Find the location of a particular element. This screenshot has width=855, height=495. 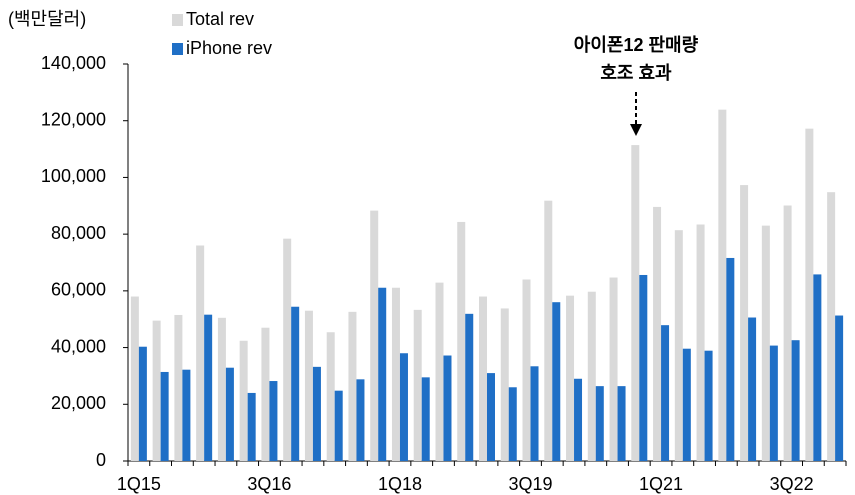

x-tick-label: 1Q18 is located at coordinates (400, 484).